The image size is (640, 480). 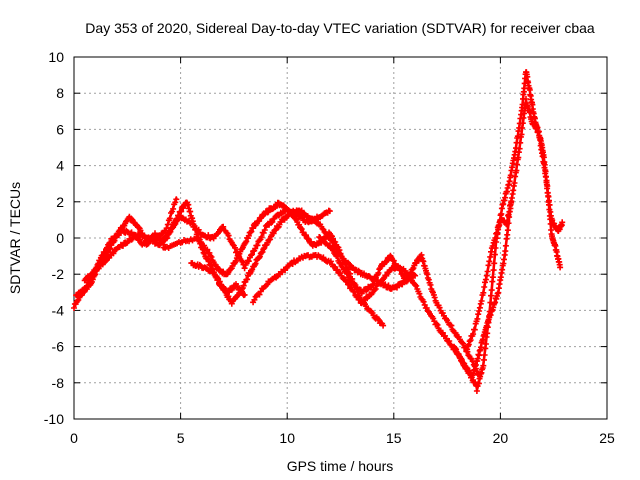 What do you see at coordinates (607, 438) in the screenshot?
I see `x-tick-label: 25` at bounding box center [607, 438].